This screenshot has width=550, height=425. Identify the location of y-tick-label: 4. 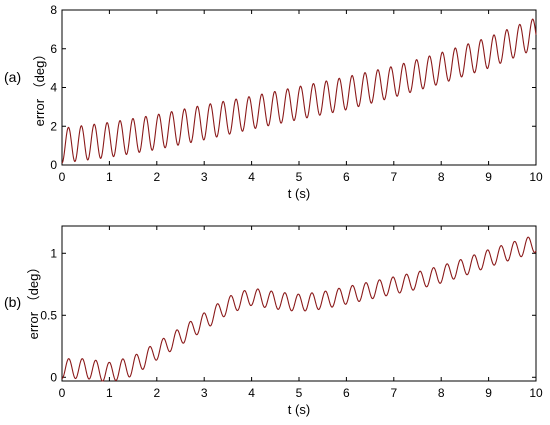
(53, 88).